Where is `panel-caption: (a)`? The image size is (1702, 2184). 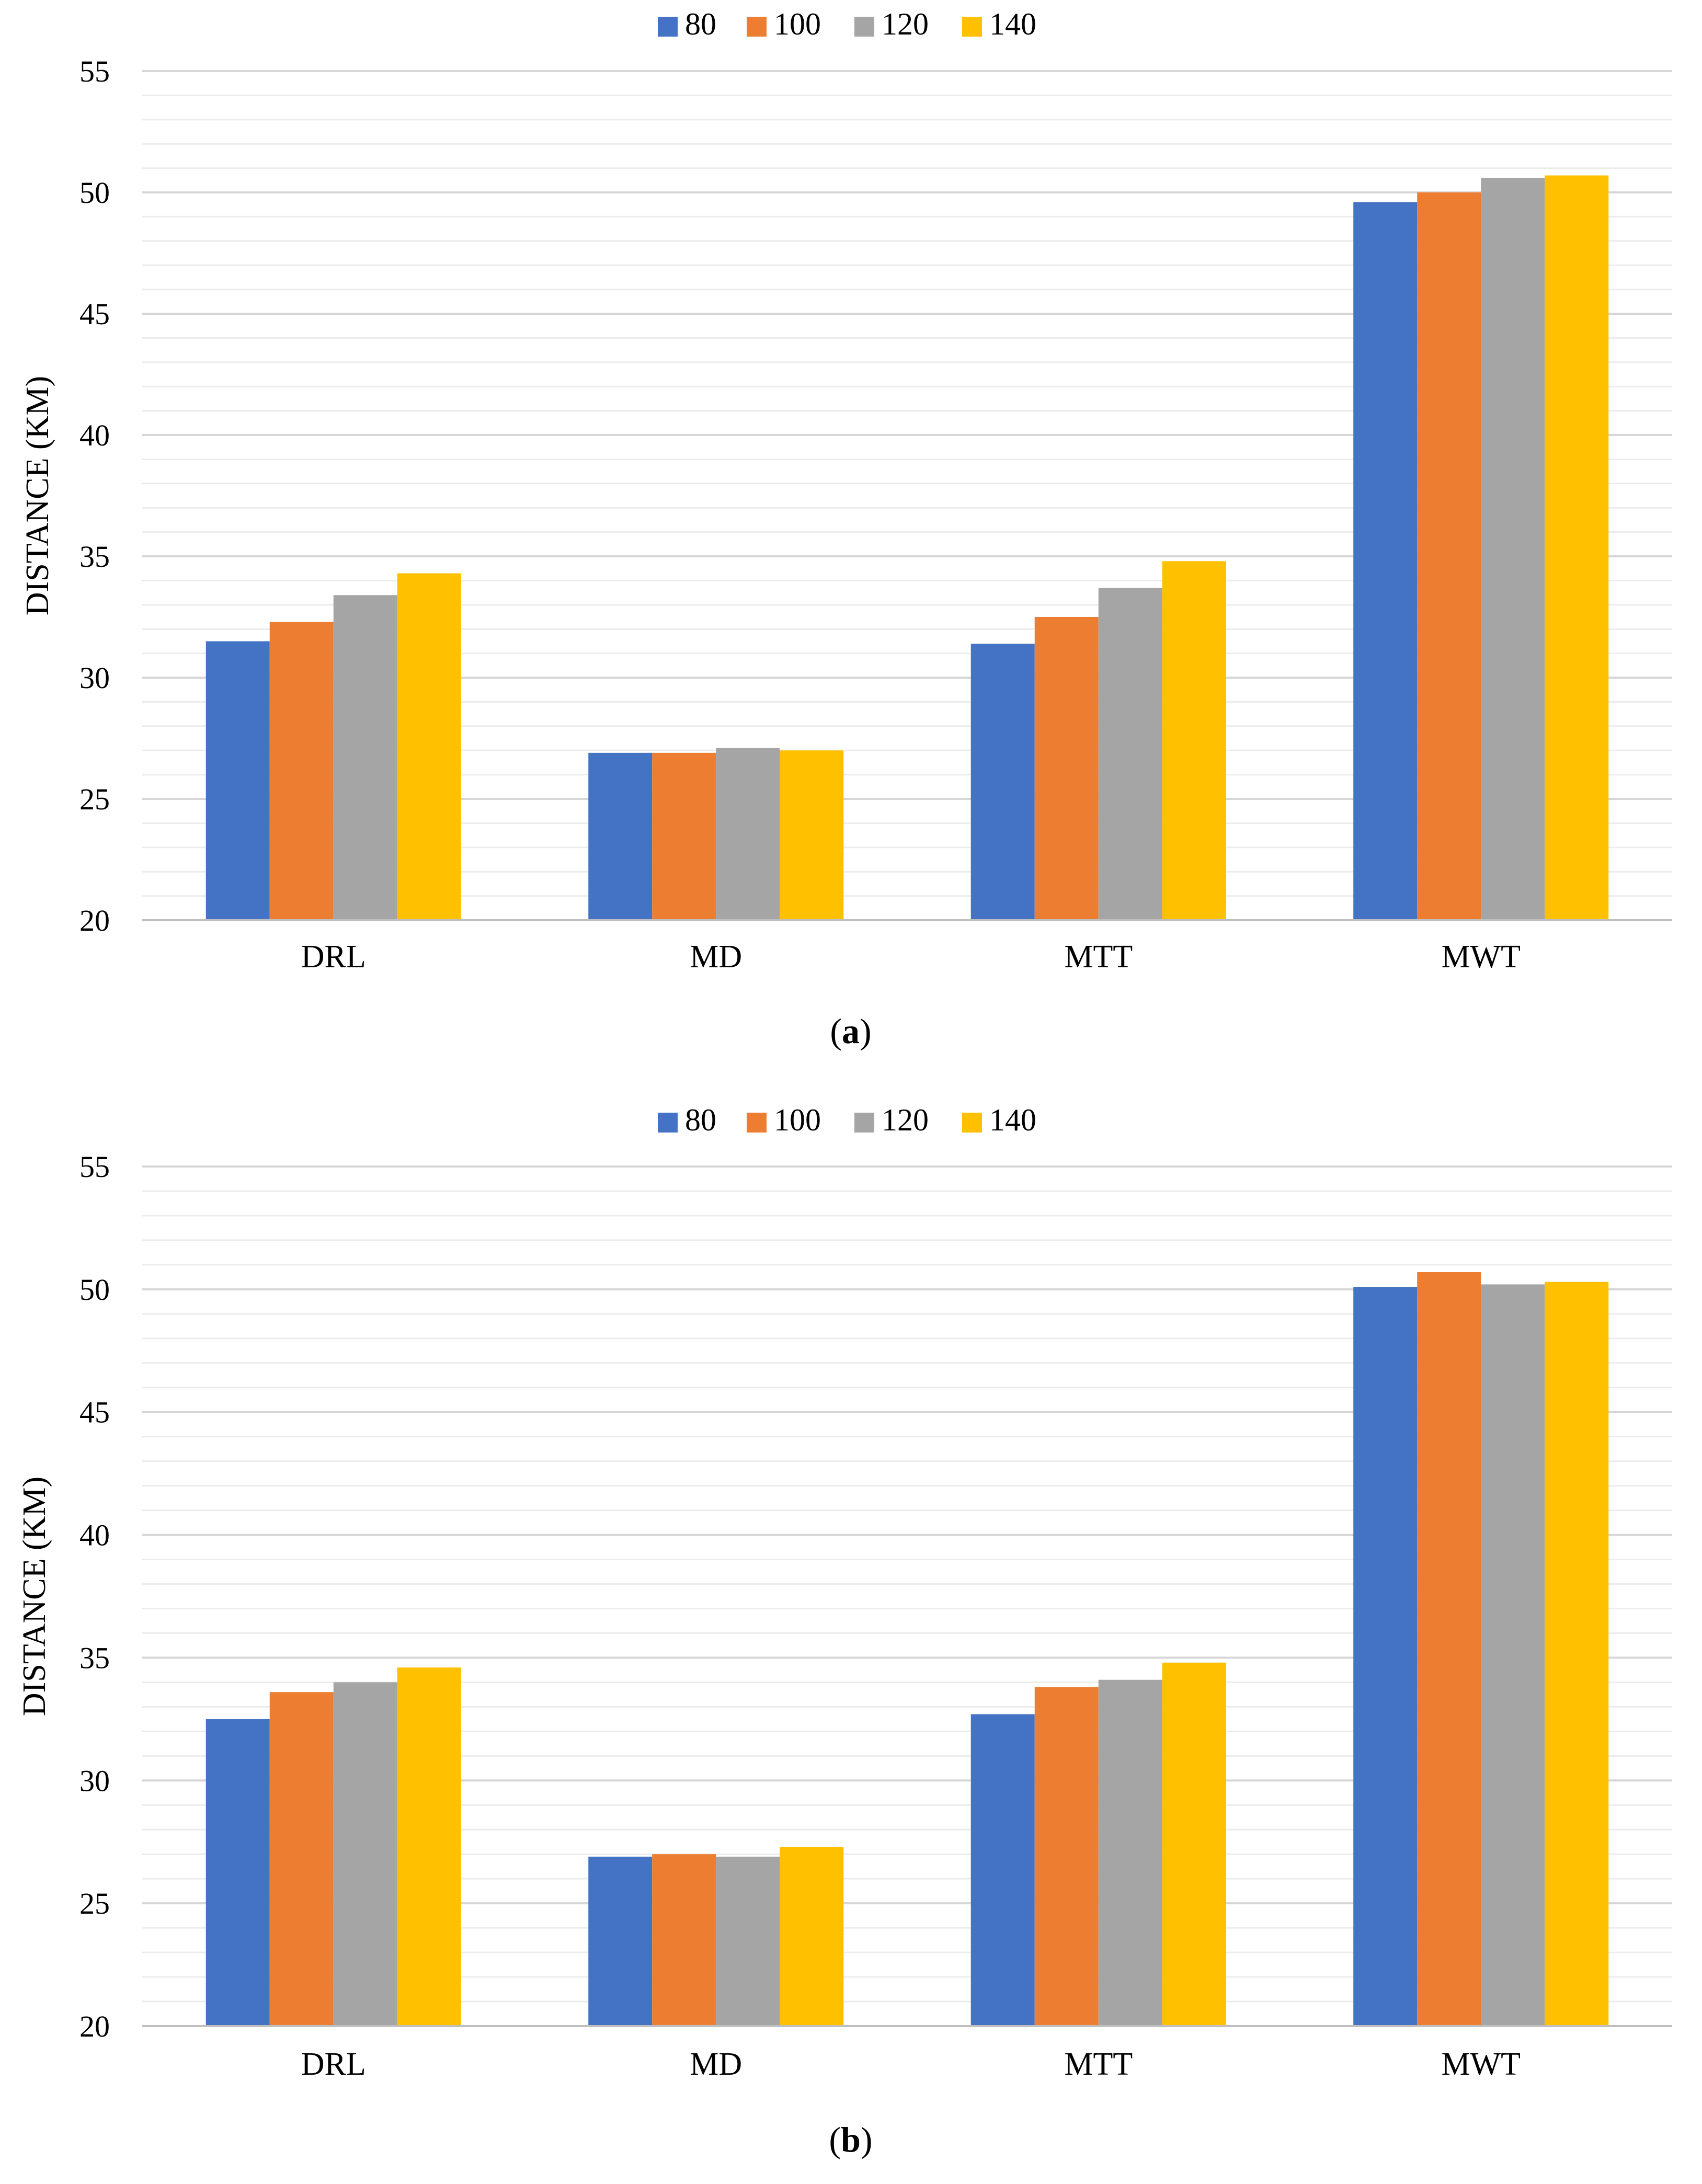 panel-caption: (a) is located at coordinates (851, 1031).